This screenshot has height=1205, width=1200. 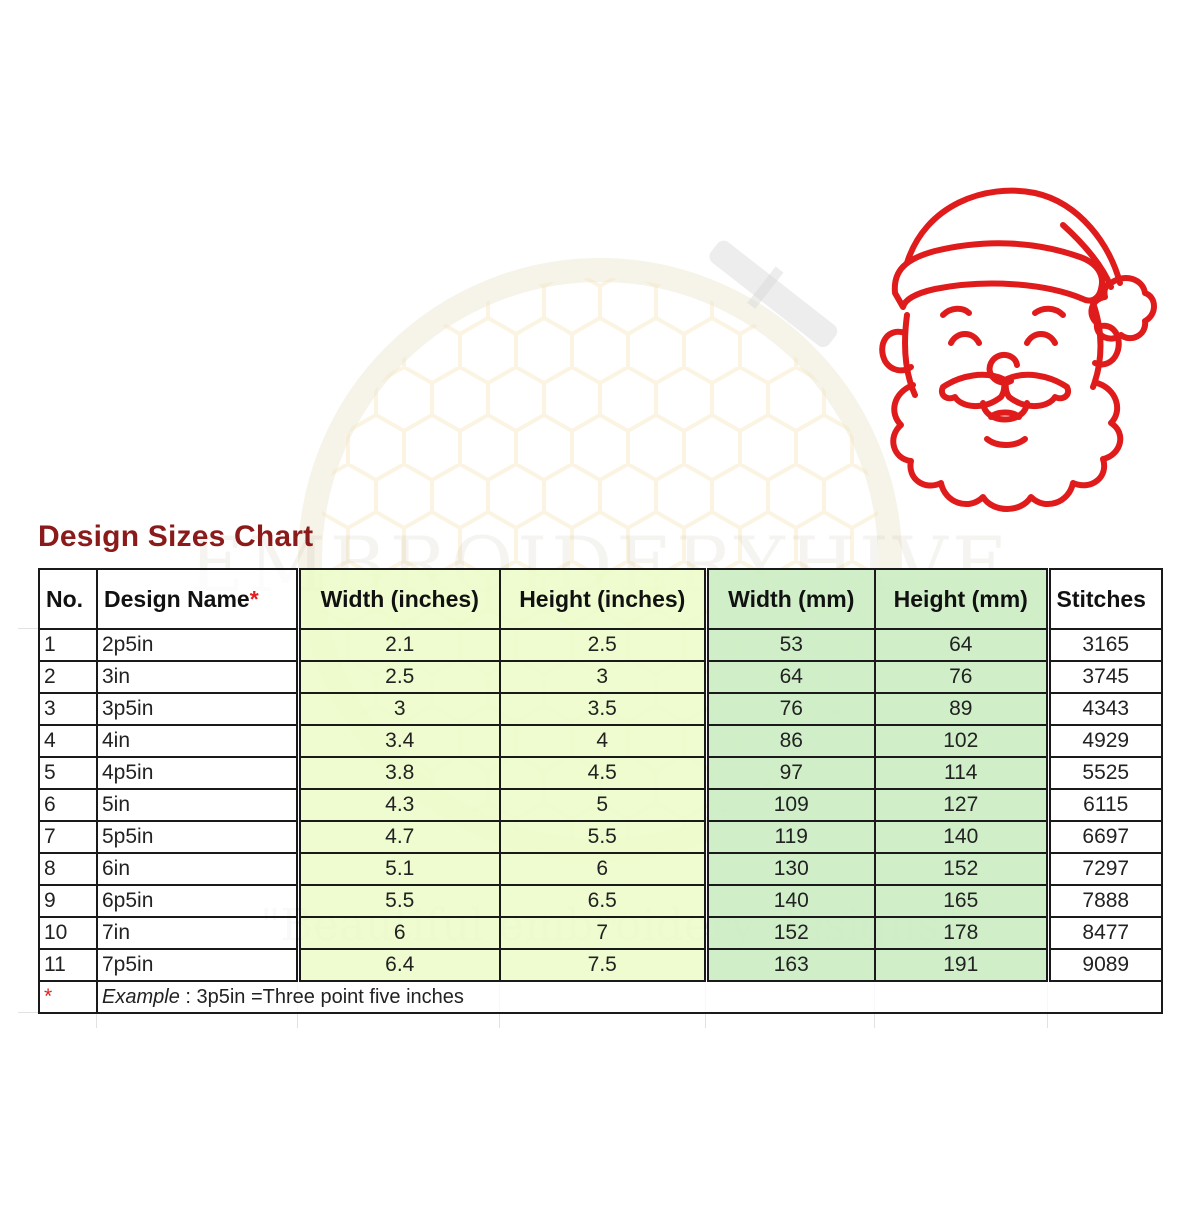 I want to click on cell-no: 2, so click(x=68, y=677).